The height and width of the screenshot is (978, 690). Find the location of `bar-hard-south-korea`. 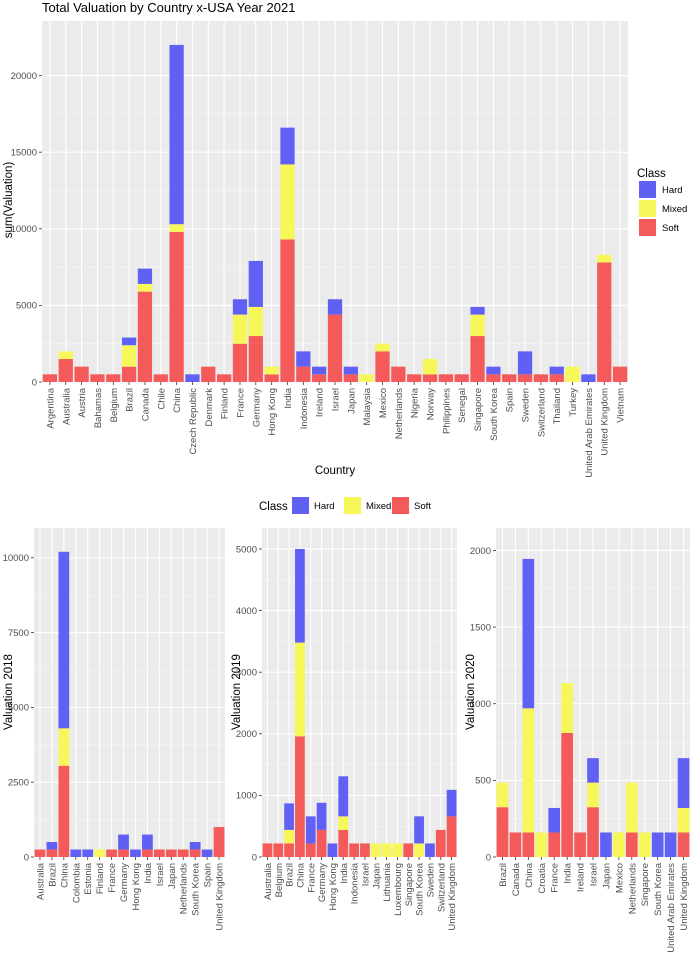

bar-hard-south-korea is located at coordinates (657, 844).